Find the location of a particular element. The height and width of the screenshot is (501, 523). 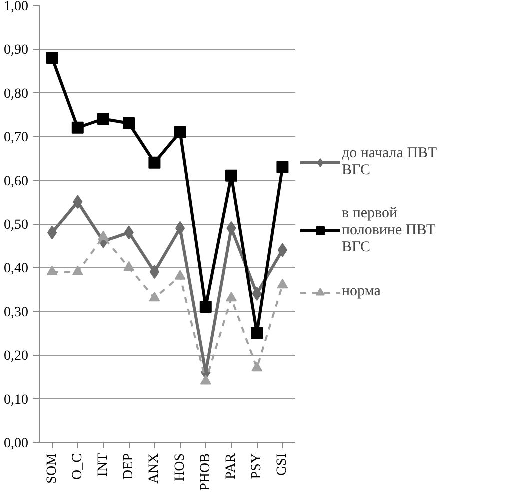

x-tick-label: SOM is located at coordinates (52, 468).